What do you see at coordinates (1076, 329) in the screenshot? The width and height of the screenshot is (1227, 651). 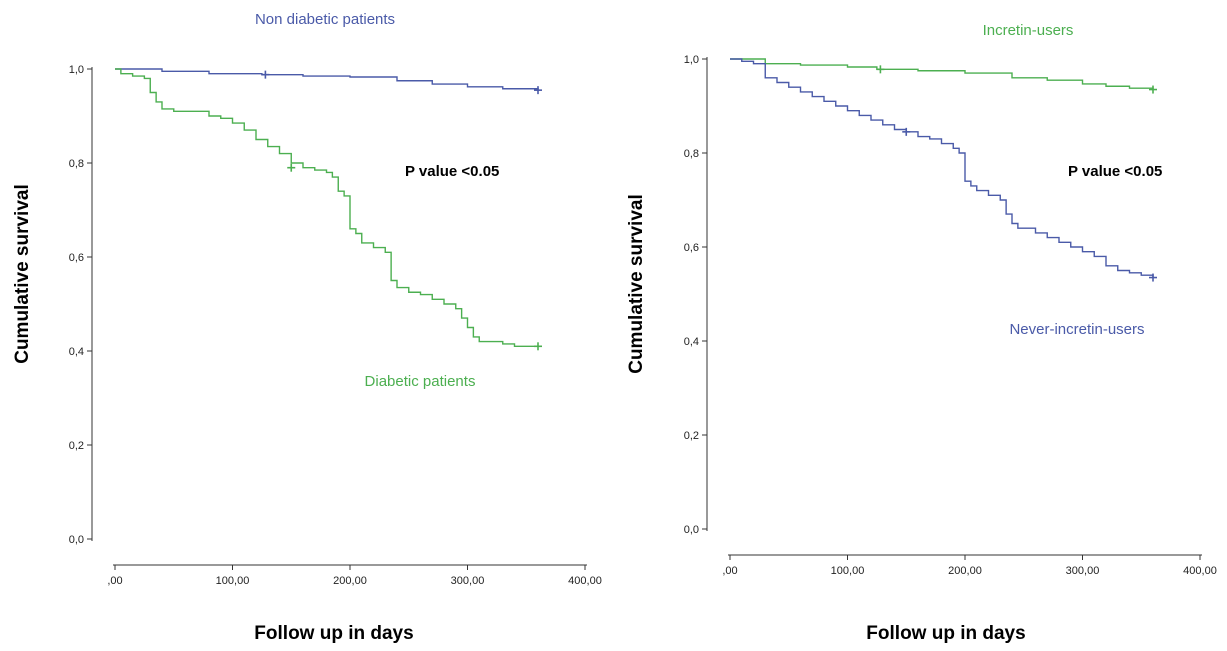 I see `series-label-2: Never-incretin-users` at bounding box center [1076, 329].